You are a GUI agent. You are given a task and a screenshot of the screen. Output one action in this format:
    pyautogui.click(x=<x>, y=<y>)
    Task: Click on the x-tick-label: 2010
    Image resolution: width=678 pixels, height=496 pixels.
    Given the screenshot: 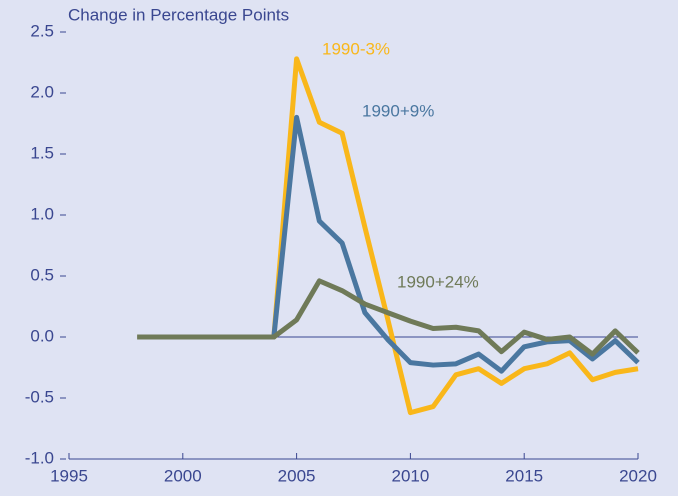 What is the action you would take?
    pyautogui.click(x=410, y=475)
    